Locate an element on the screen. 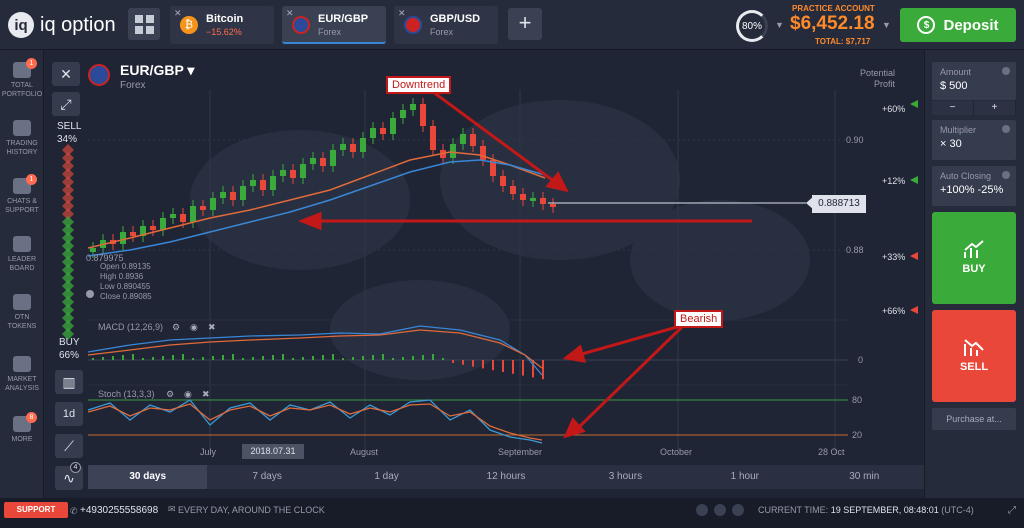  expand-icon: ⤢ is located at coordinates (66, 104).